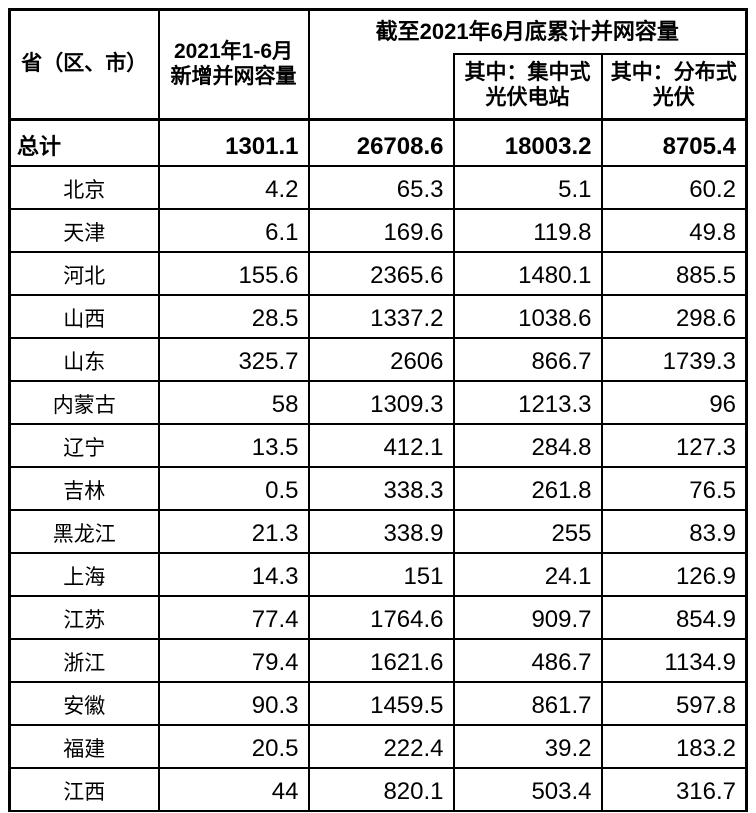  What do you see at coordinates (527, 746) in the screenshot?
I see `value-cell: 39.2` at bounding box center [527, 746].